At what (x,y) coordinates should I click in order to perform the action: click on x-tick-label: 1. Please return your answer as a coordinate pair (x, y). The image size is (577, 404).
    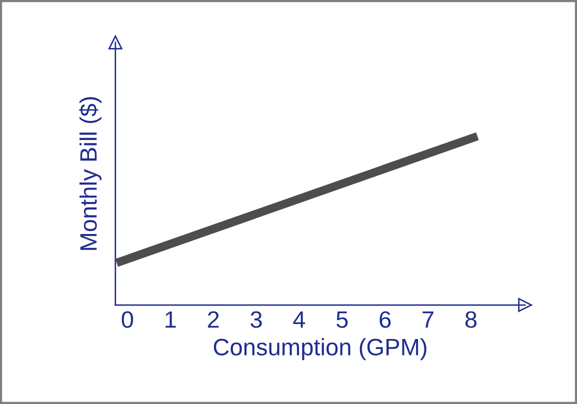
    Looking at the image, I should click on (171, 319).